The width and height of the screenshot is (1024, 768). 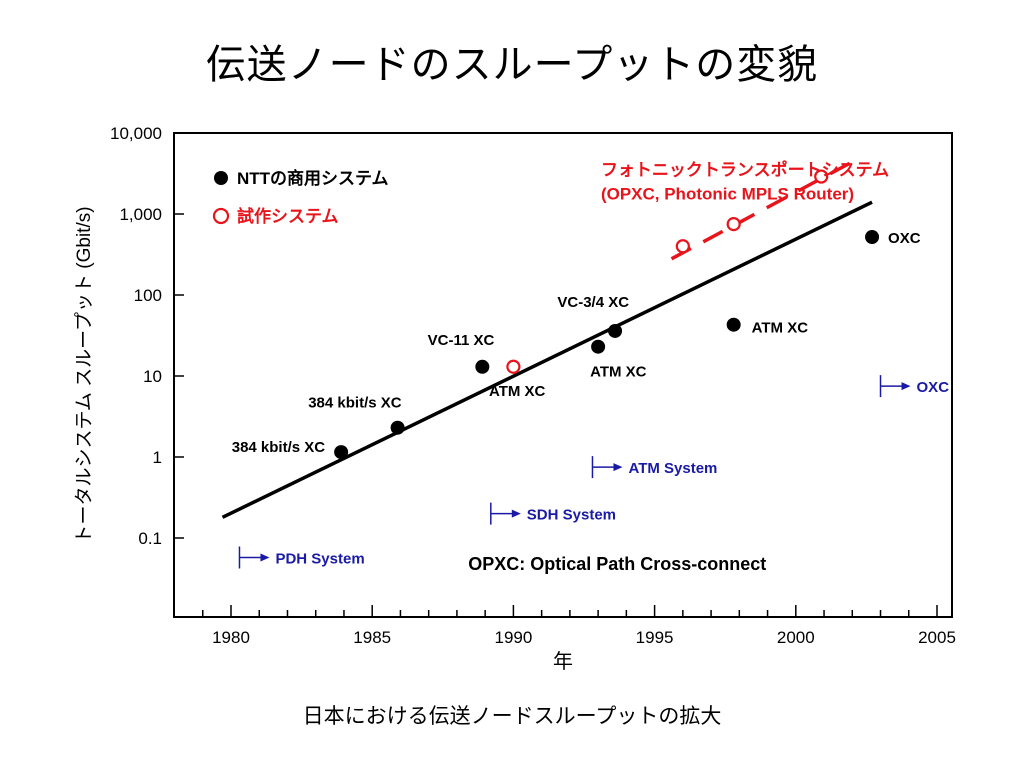 I want to click on x-tick-label: 1995, so click(x=655, y=637).